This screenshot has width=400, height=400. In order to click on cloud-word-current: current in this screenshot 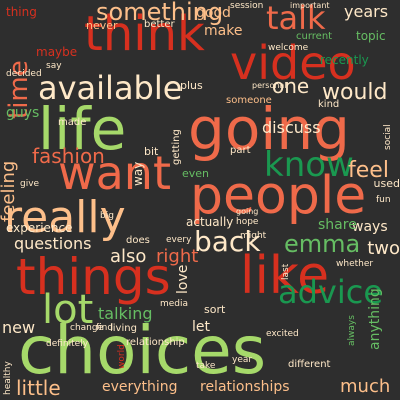, I will do `click(314, 36)`.